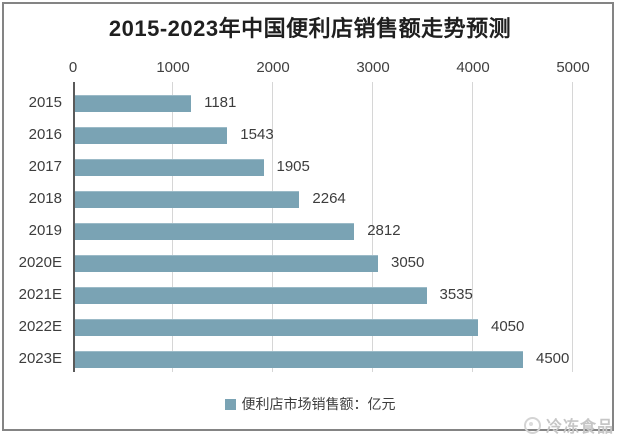 This screenshot has width=620, height=439. Describe the element at coordinates (276, 327) in the screenshot. I see `bar-2022E` at that location.